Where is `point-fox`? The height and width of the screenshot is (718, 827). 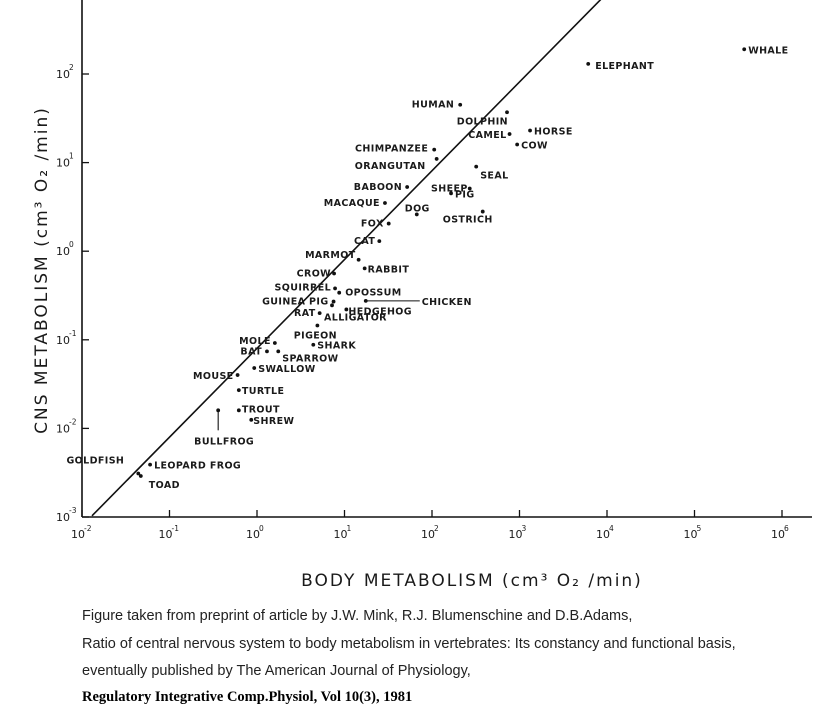 point-fox is located at coordinates (388, 223).